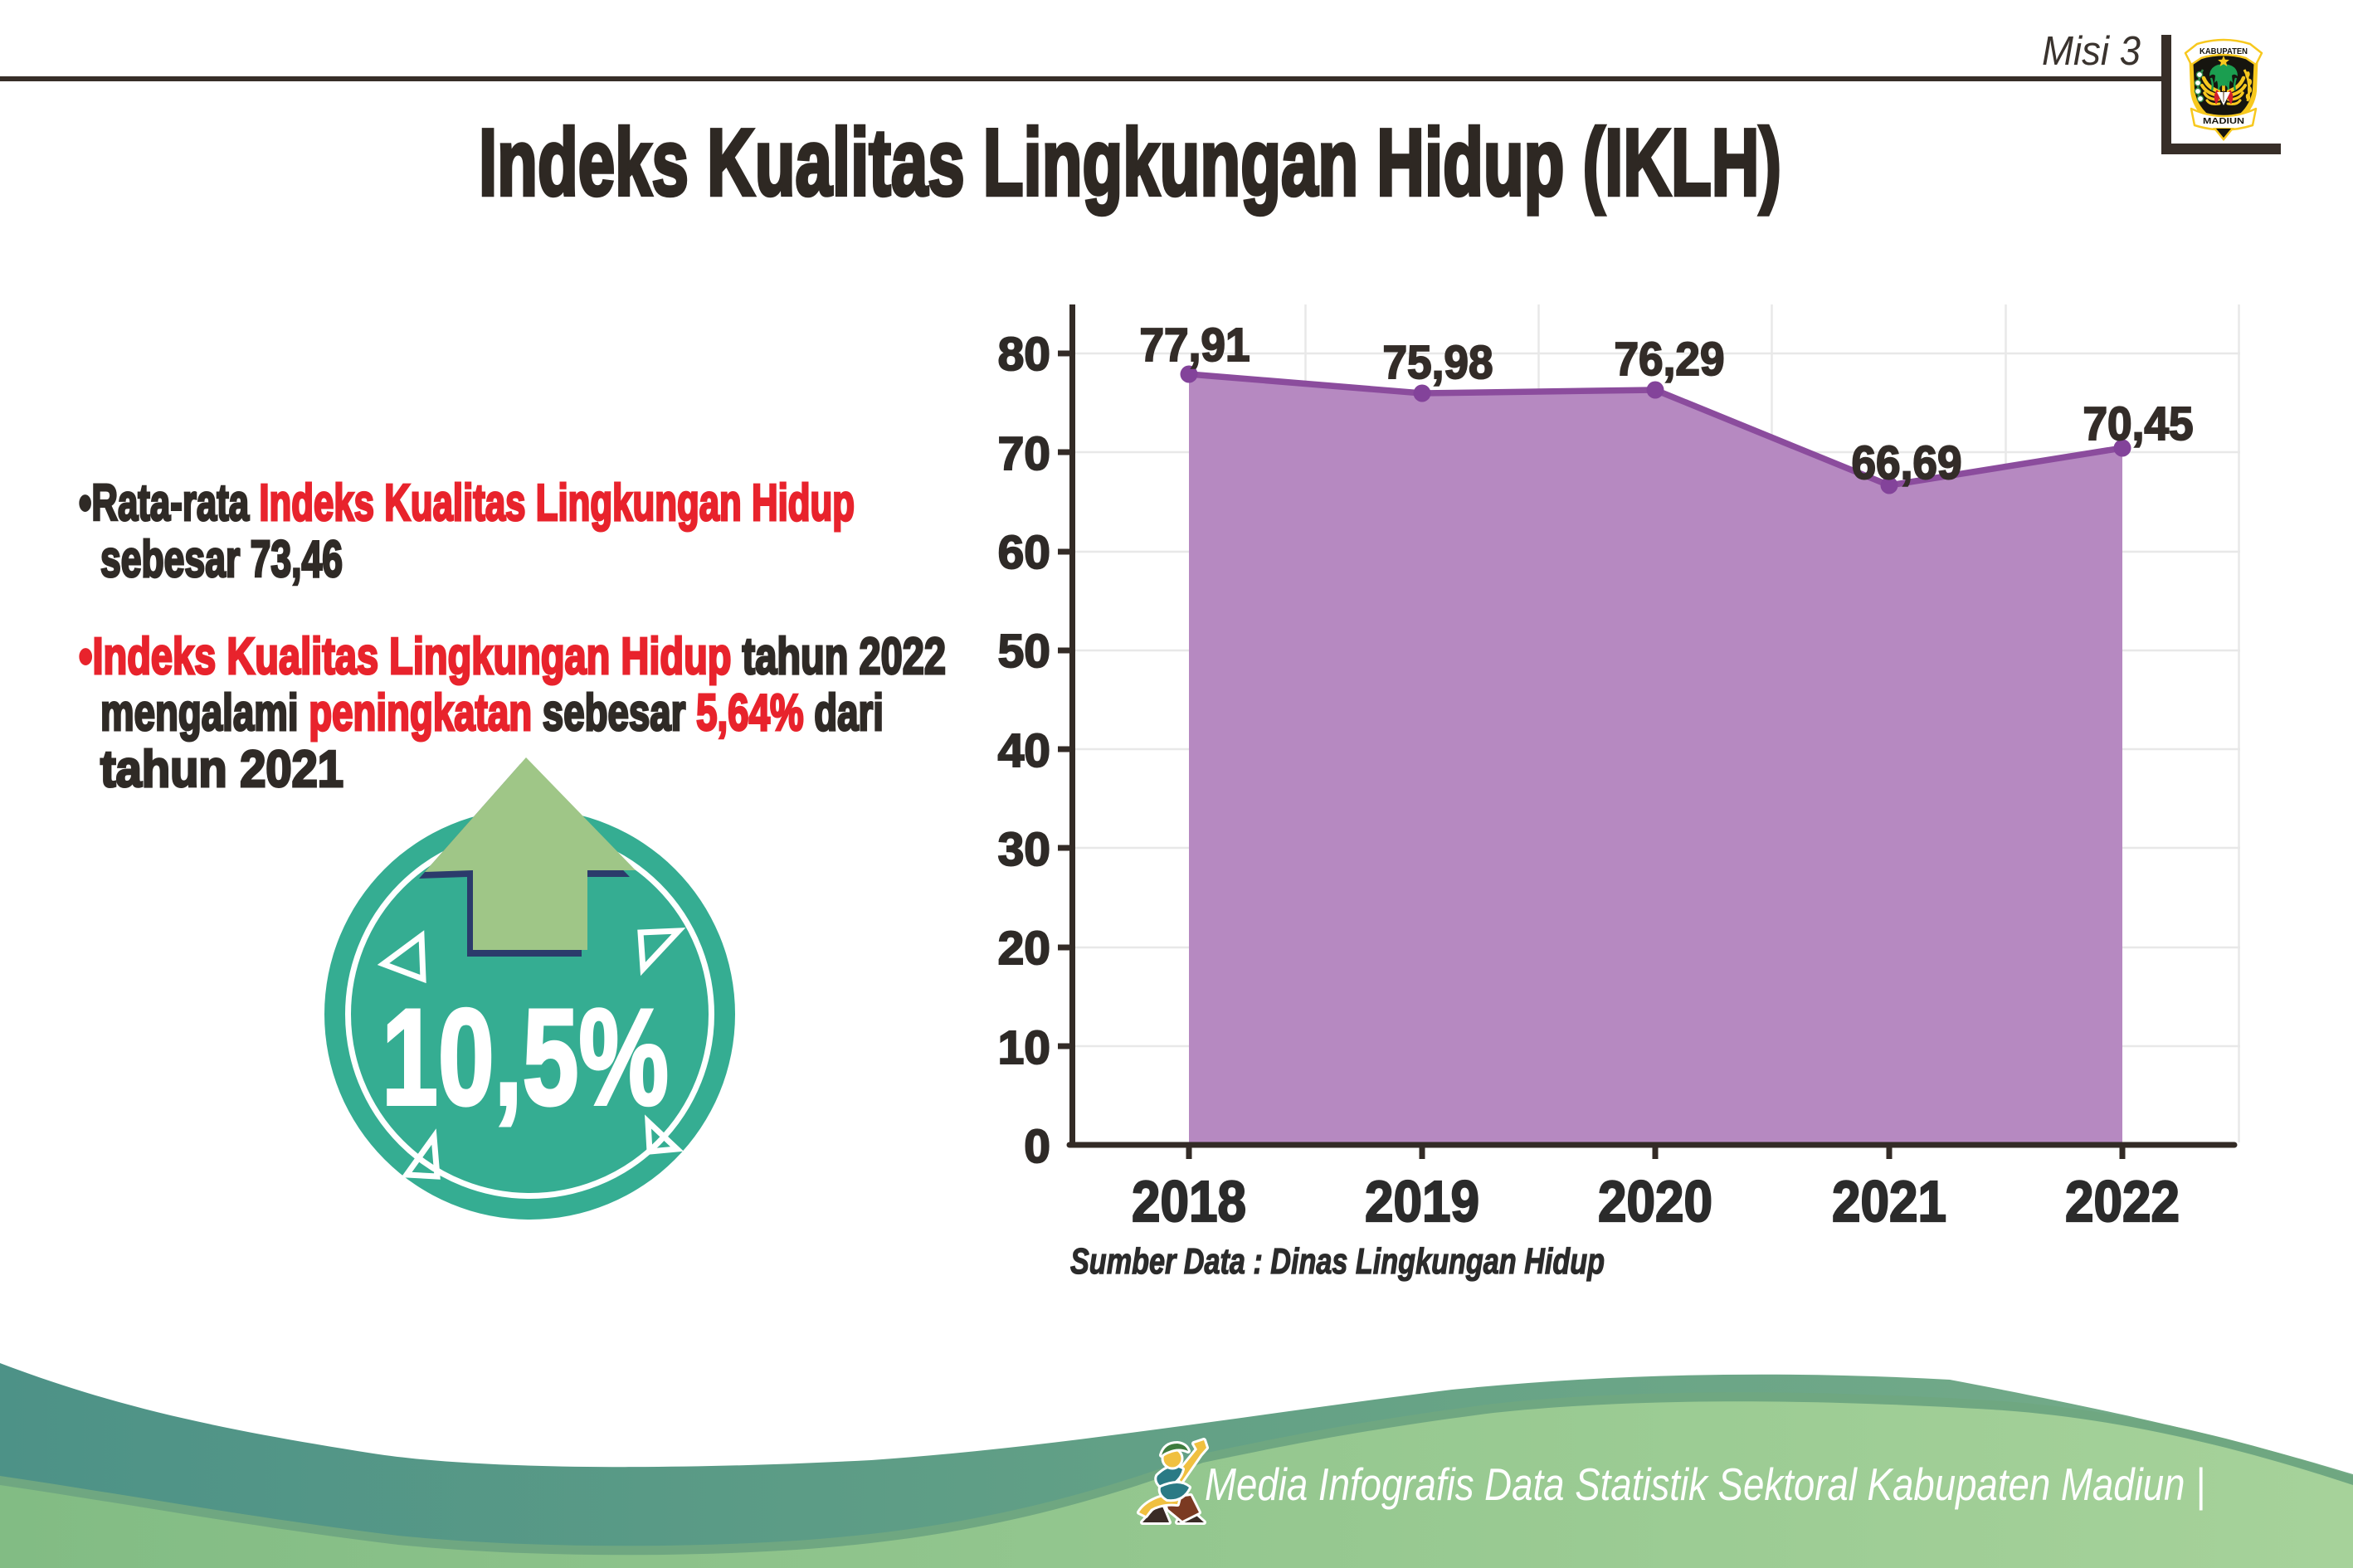 The height and width of the screenshot is (1568, 2353). Describe the element at coordinates (1024, 849) in the screenshot. I see `svg-text: 30` at that location.